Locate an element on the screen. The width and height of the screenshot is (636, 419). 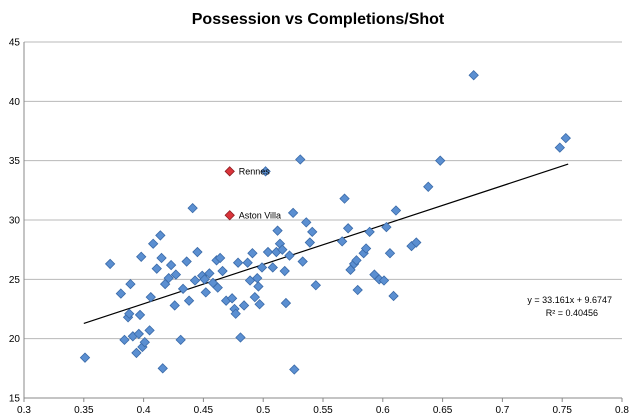
x-tick-label: 0.55 is located at coordinates (323, 410).